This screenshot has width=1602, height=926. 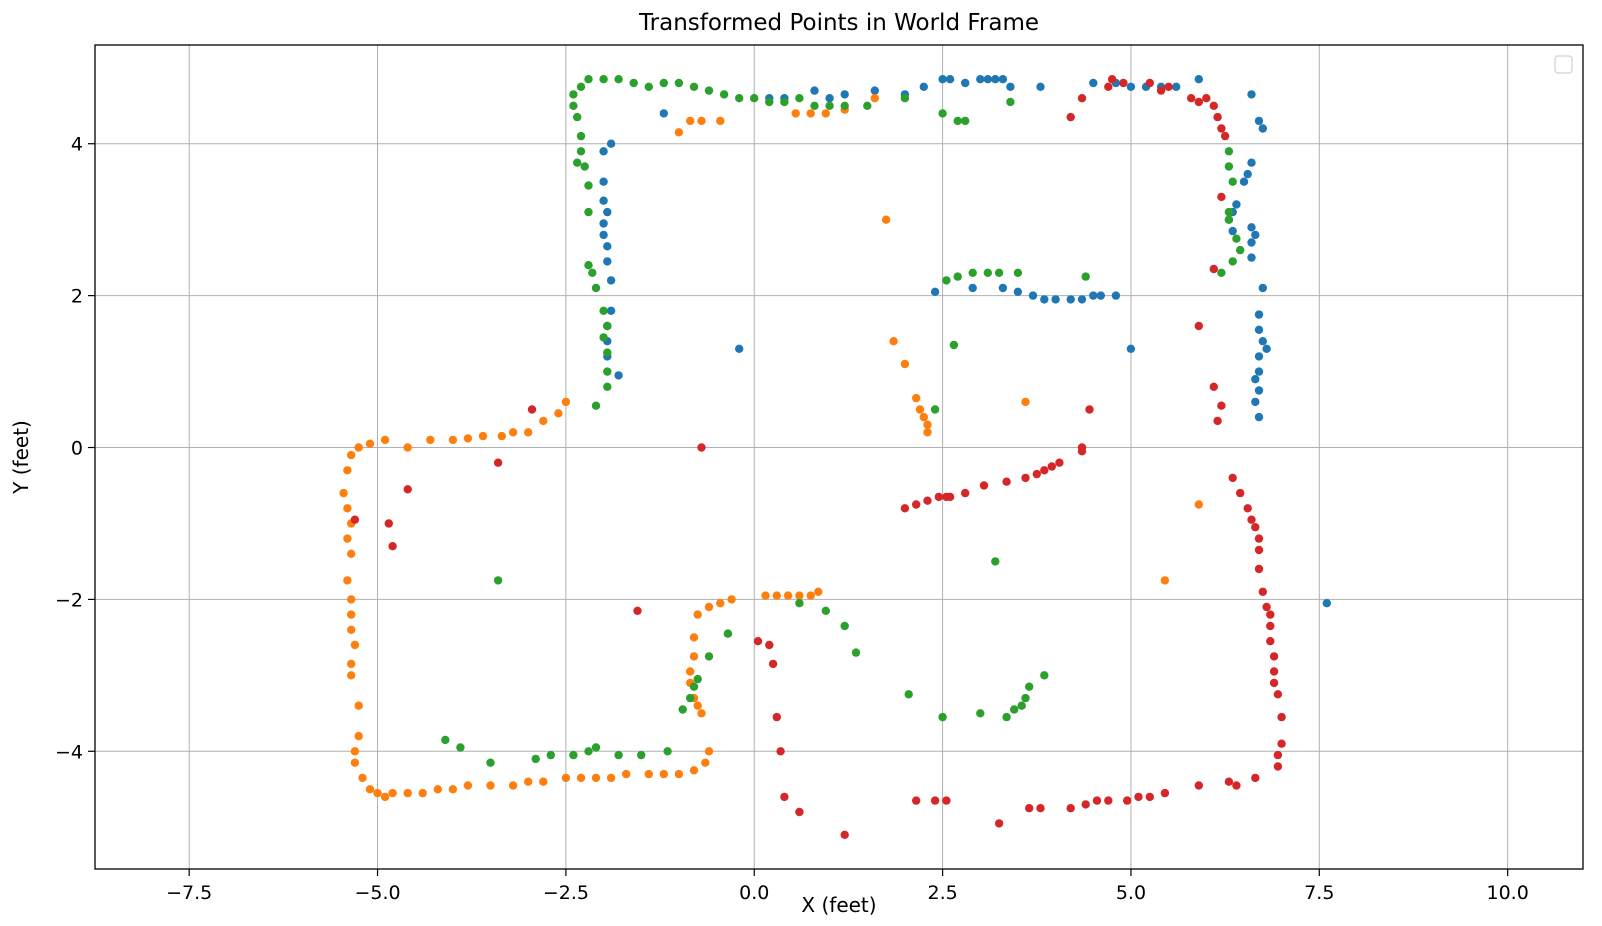 What do you see at coordinates (838, 23) in the screenshot?
I see `chart-title: Transformed Points in World Frame` at bounding box center [838, 23].